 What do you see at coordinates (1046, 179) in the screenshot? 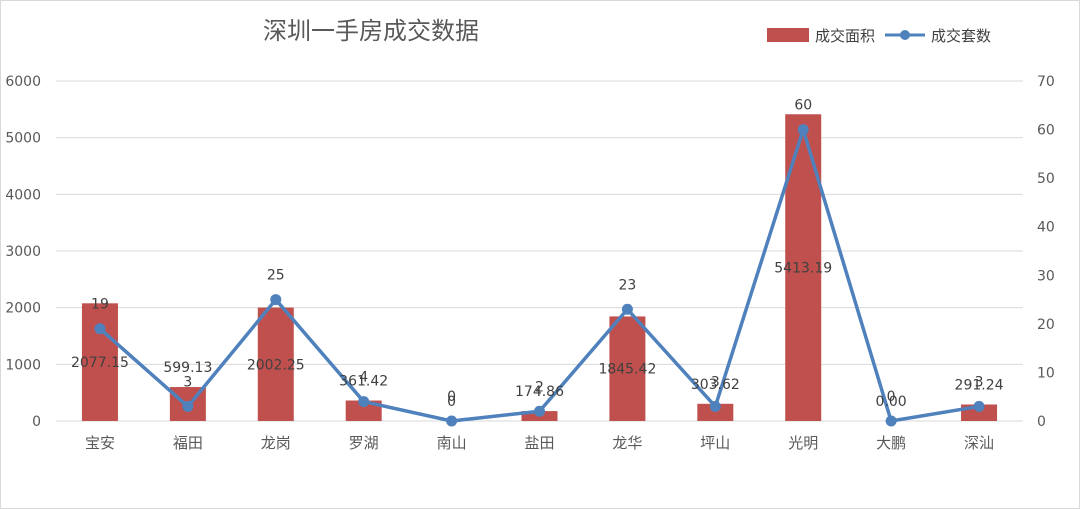
I see `y-right-tick-label: 50` at bounding box center [1046, 179].